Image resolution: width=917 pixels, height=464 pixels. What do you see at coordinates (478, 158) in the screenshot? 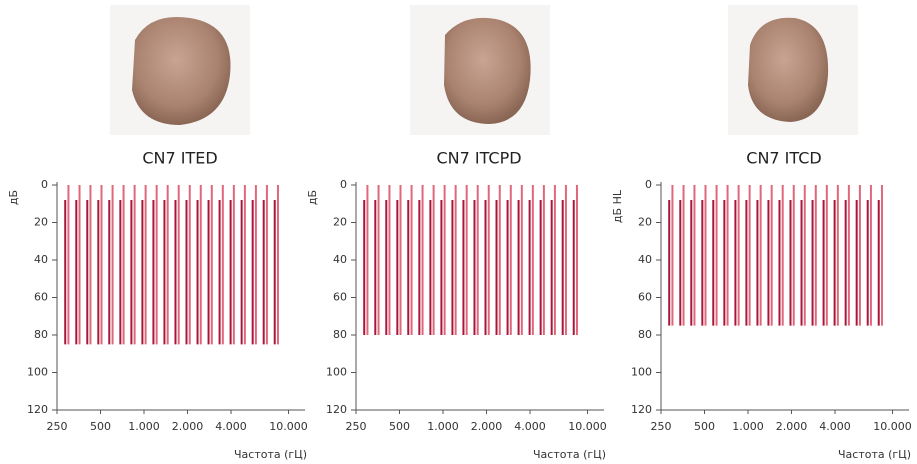
I see `chart-title: CN7 ITCPD` at bounding box center [478, 158].